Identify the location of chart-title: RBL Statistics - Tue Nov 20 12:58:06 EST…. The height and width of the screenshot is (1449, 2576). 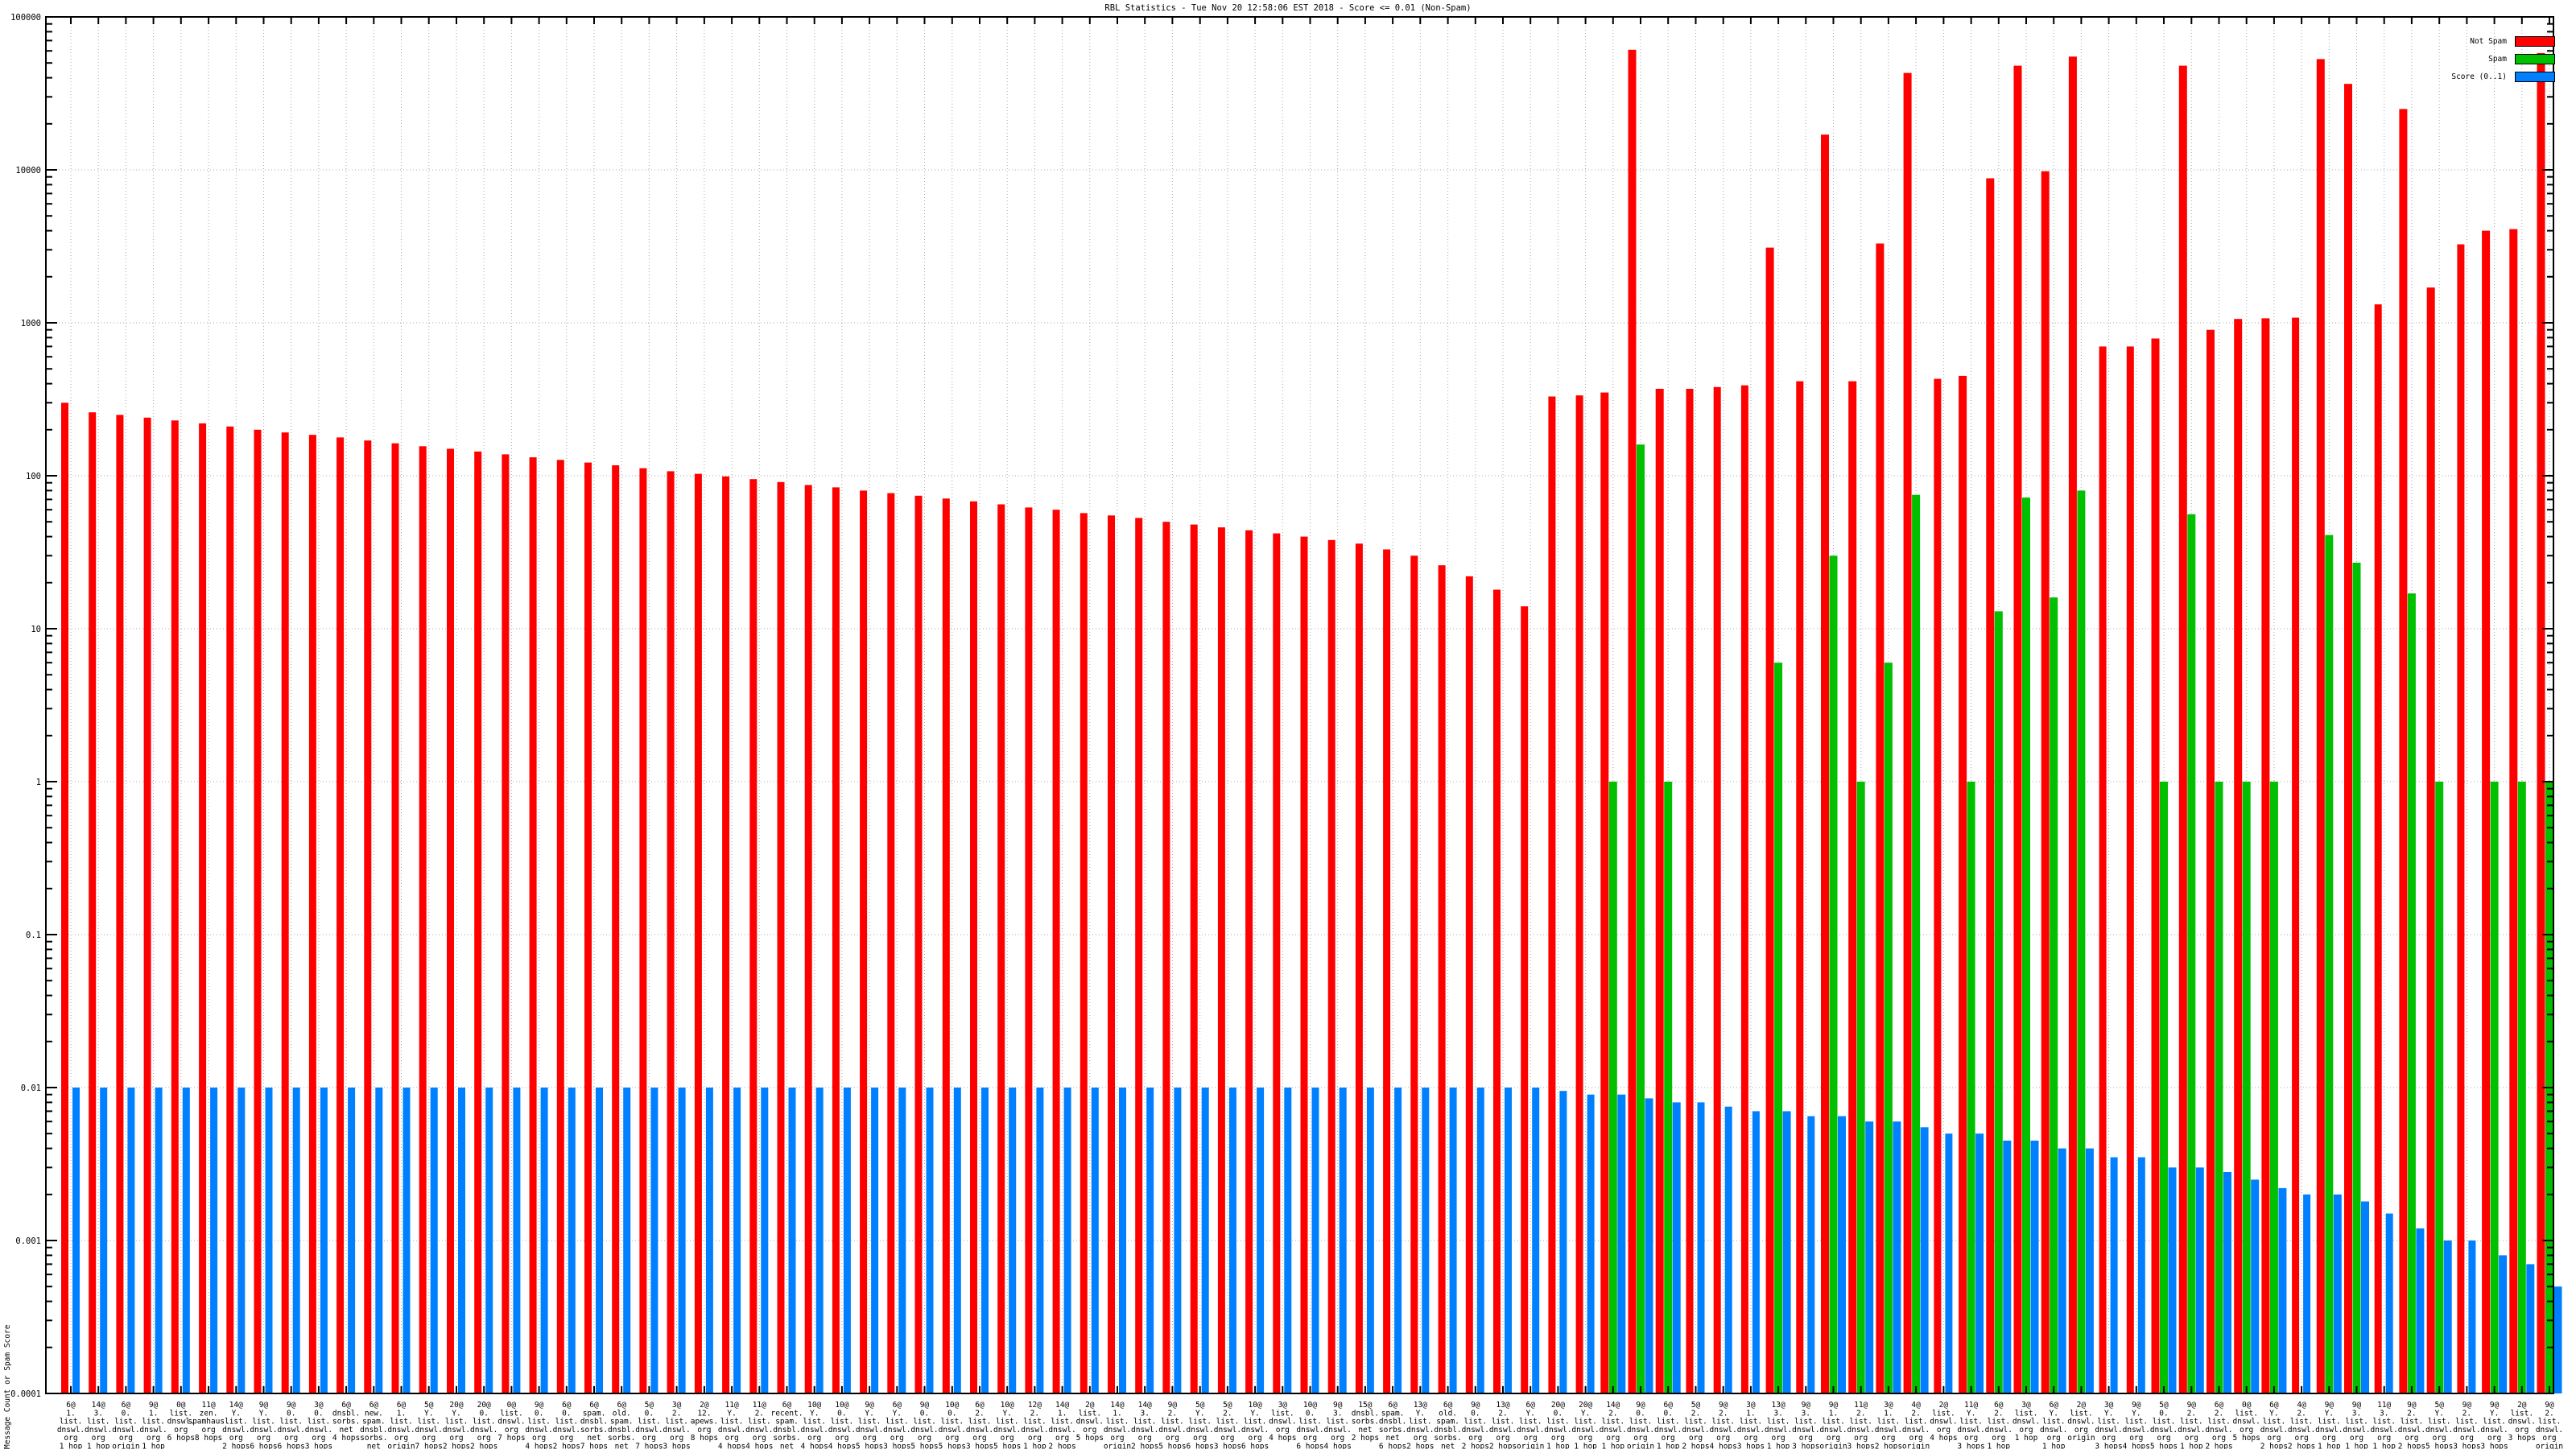
(1288, 8).